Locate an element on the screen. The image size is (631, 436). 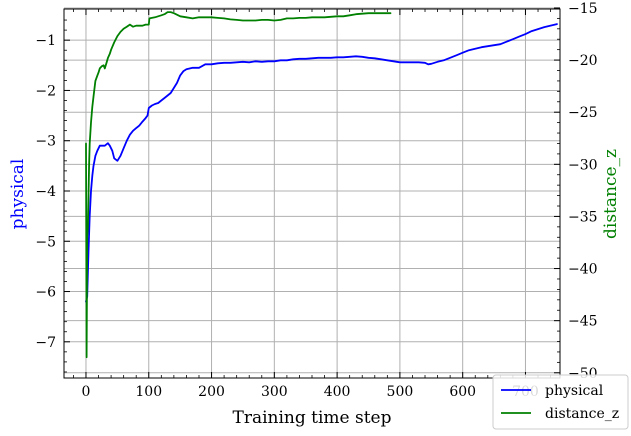
y-right-tick-label: −30 is located at coordinates (583, 165).